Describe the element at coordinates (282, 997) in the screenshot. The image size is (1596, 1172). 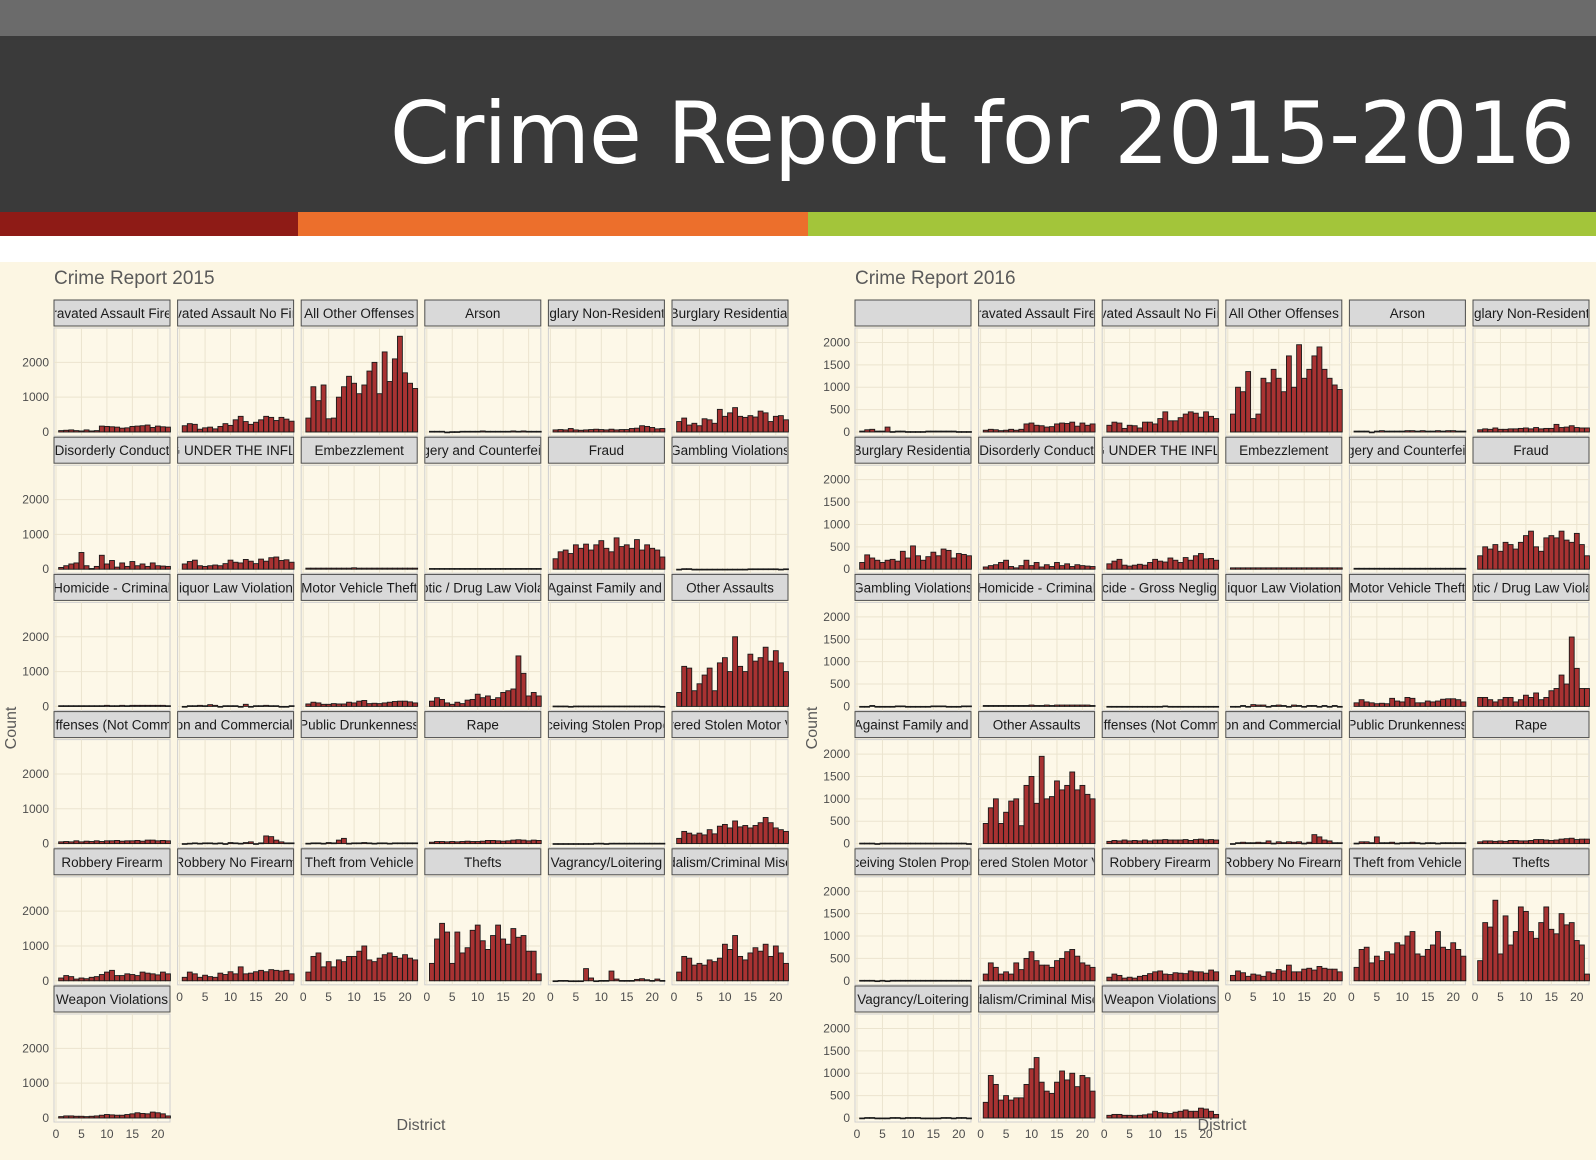
I see `x-tick-label: 20` at that location.